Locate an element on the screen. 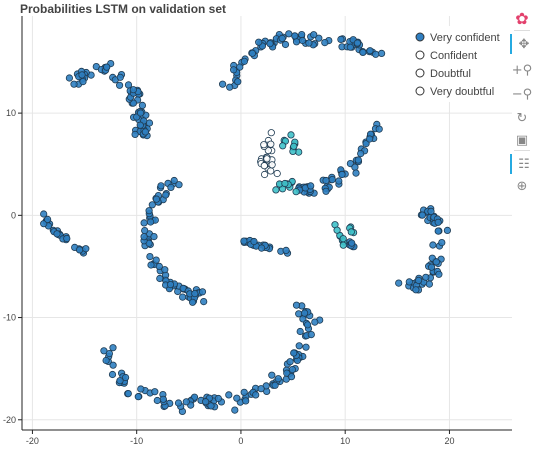  y-tick-label: -20 is located at coordinates (9, 420).